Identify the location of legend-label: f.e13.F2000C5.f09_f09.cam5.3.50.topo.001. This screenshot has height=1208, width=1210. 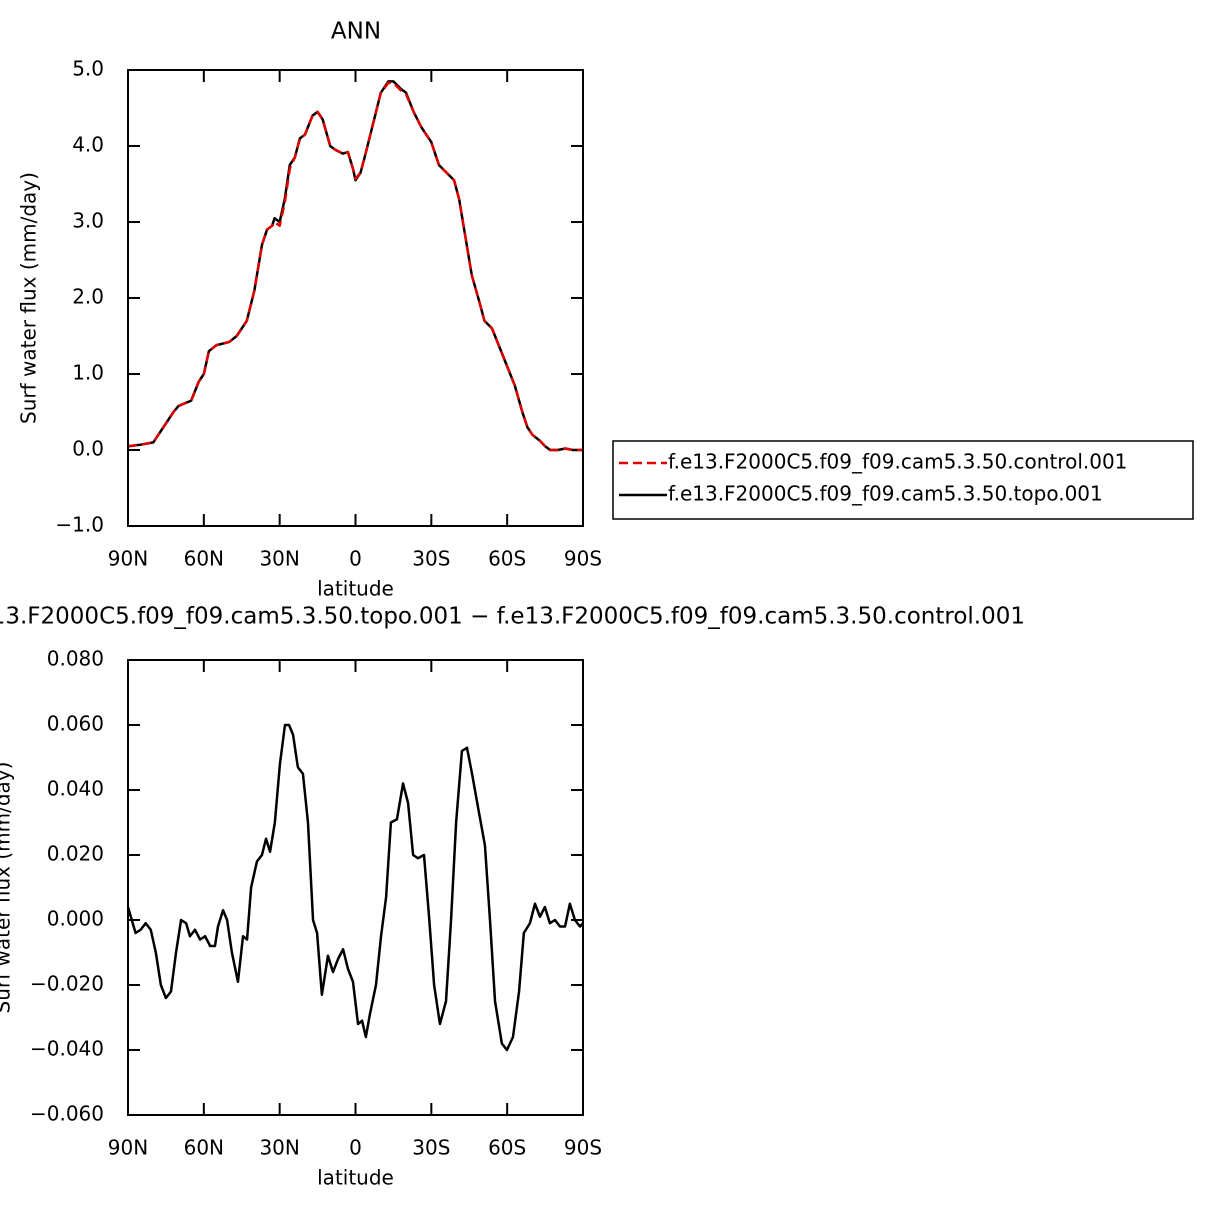
(885, 494).